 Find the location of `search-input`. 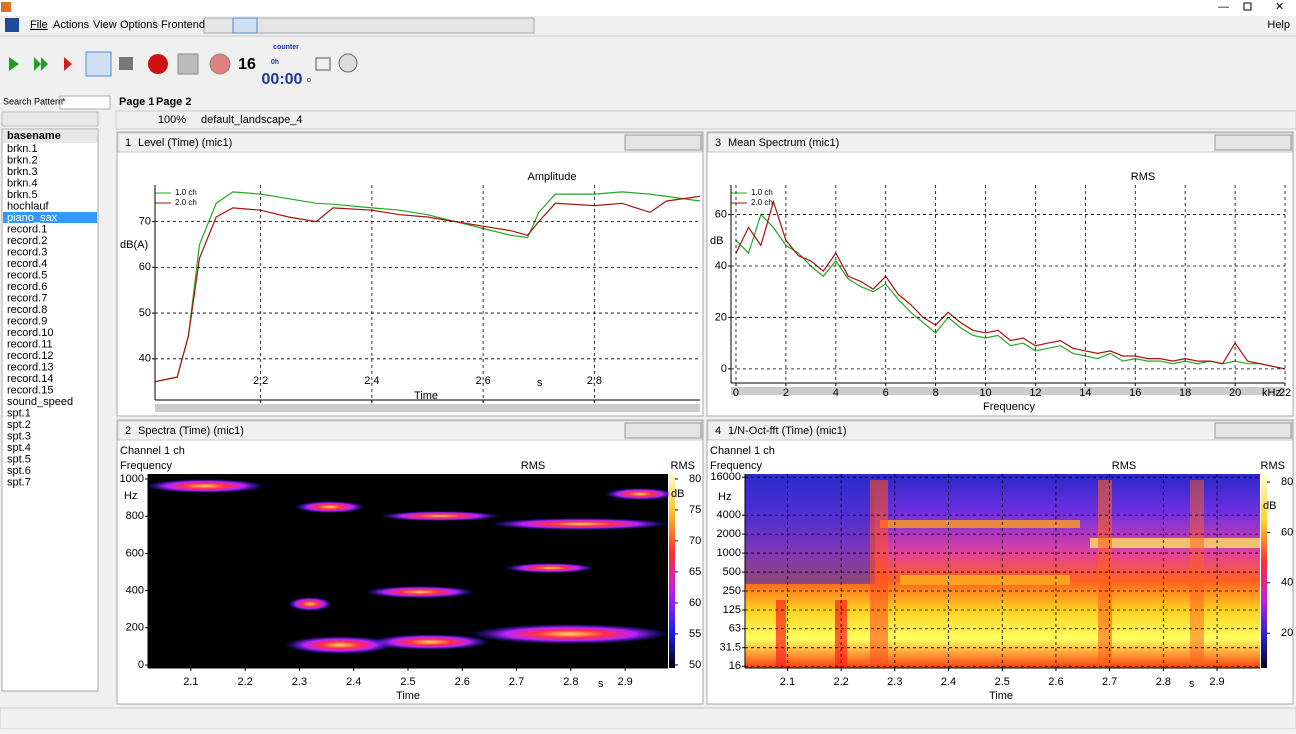

search-input is located at coordinates (85, 102).